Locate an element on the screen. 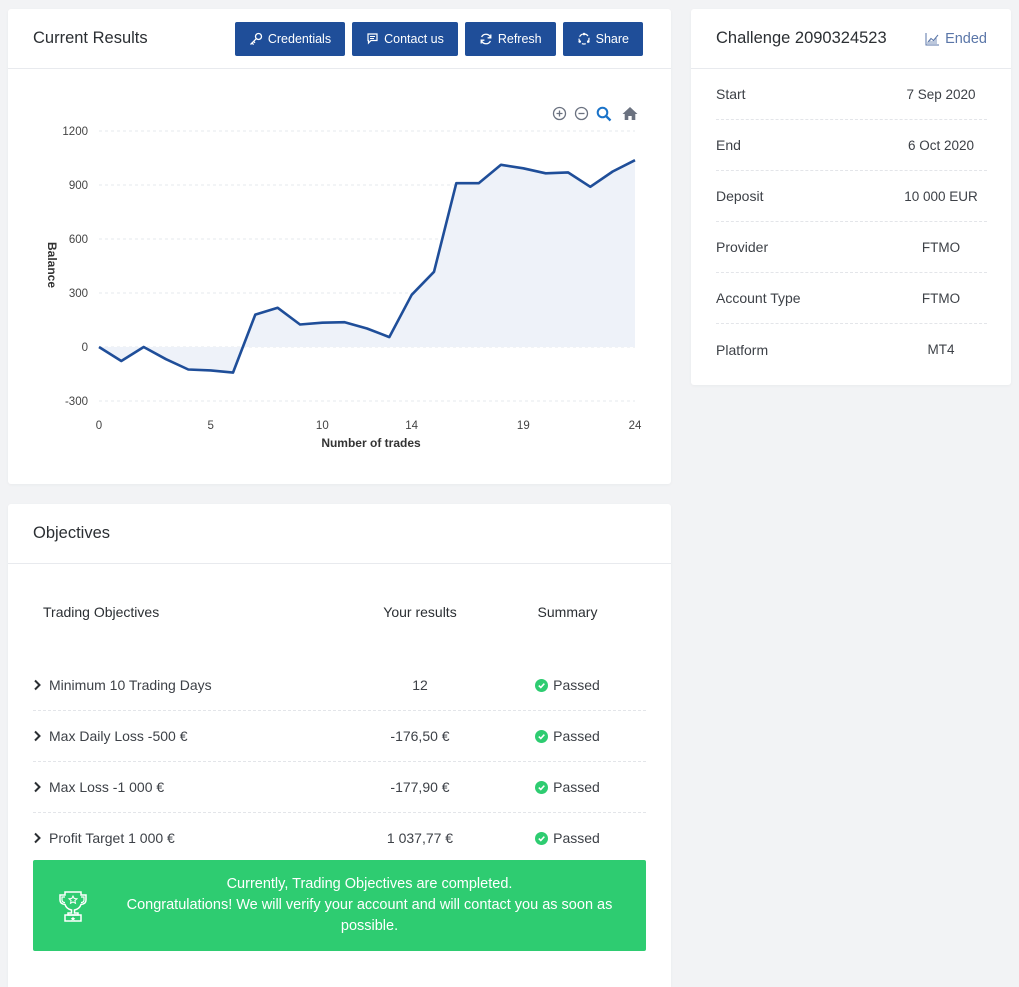 The height and width of the screenshot is (987, 1019). contact-label: Contact us is located at coordinates (414, 38).